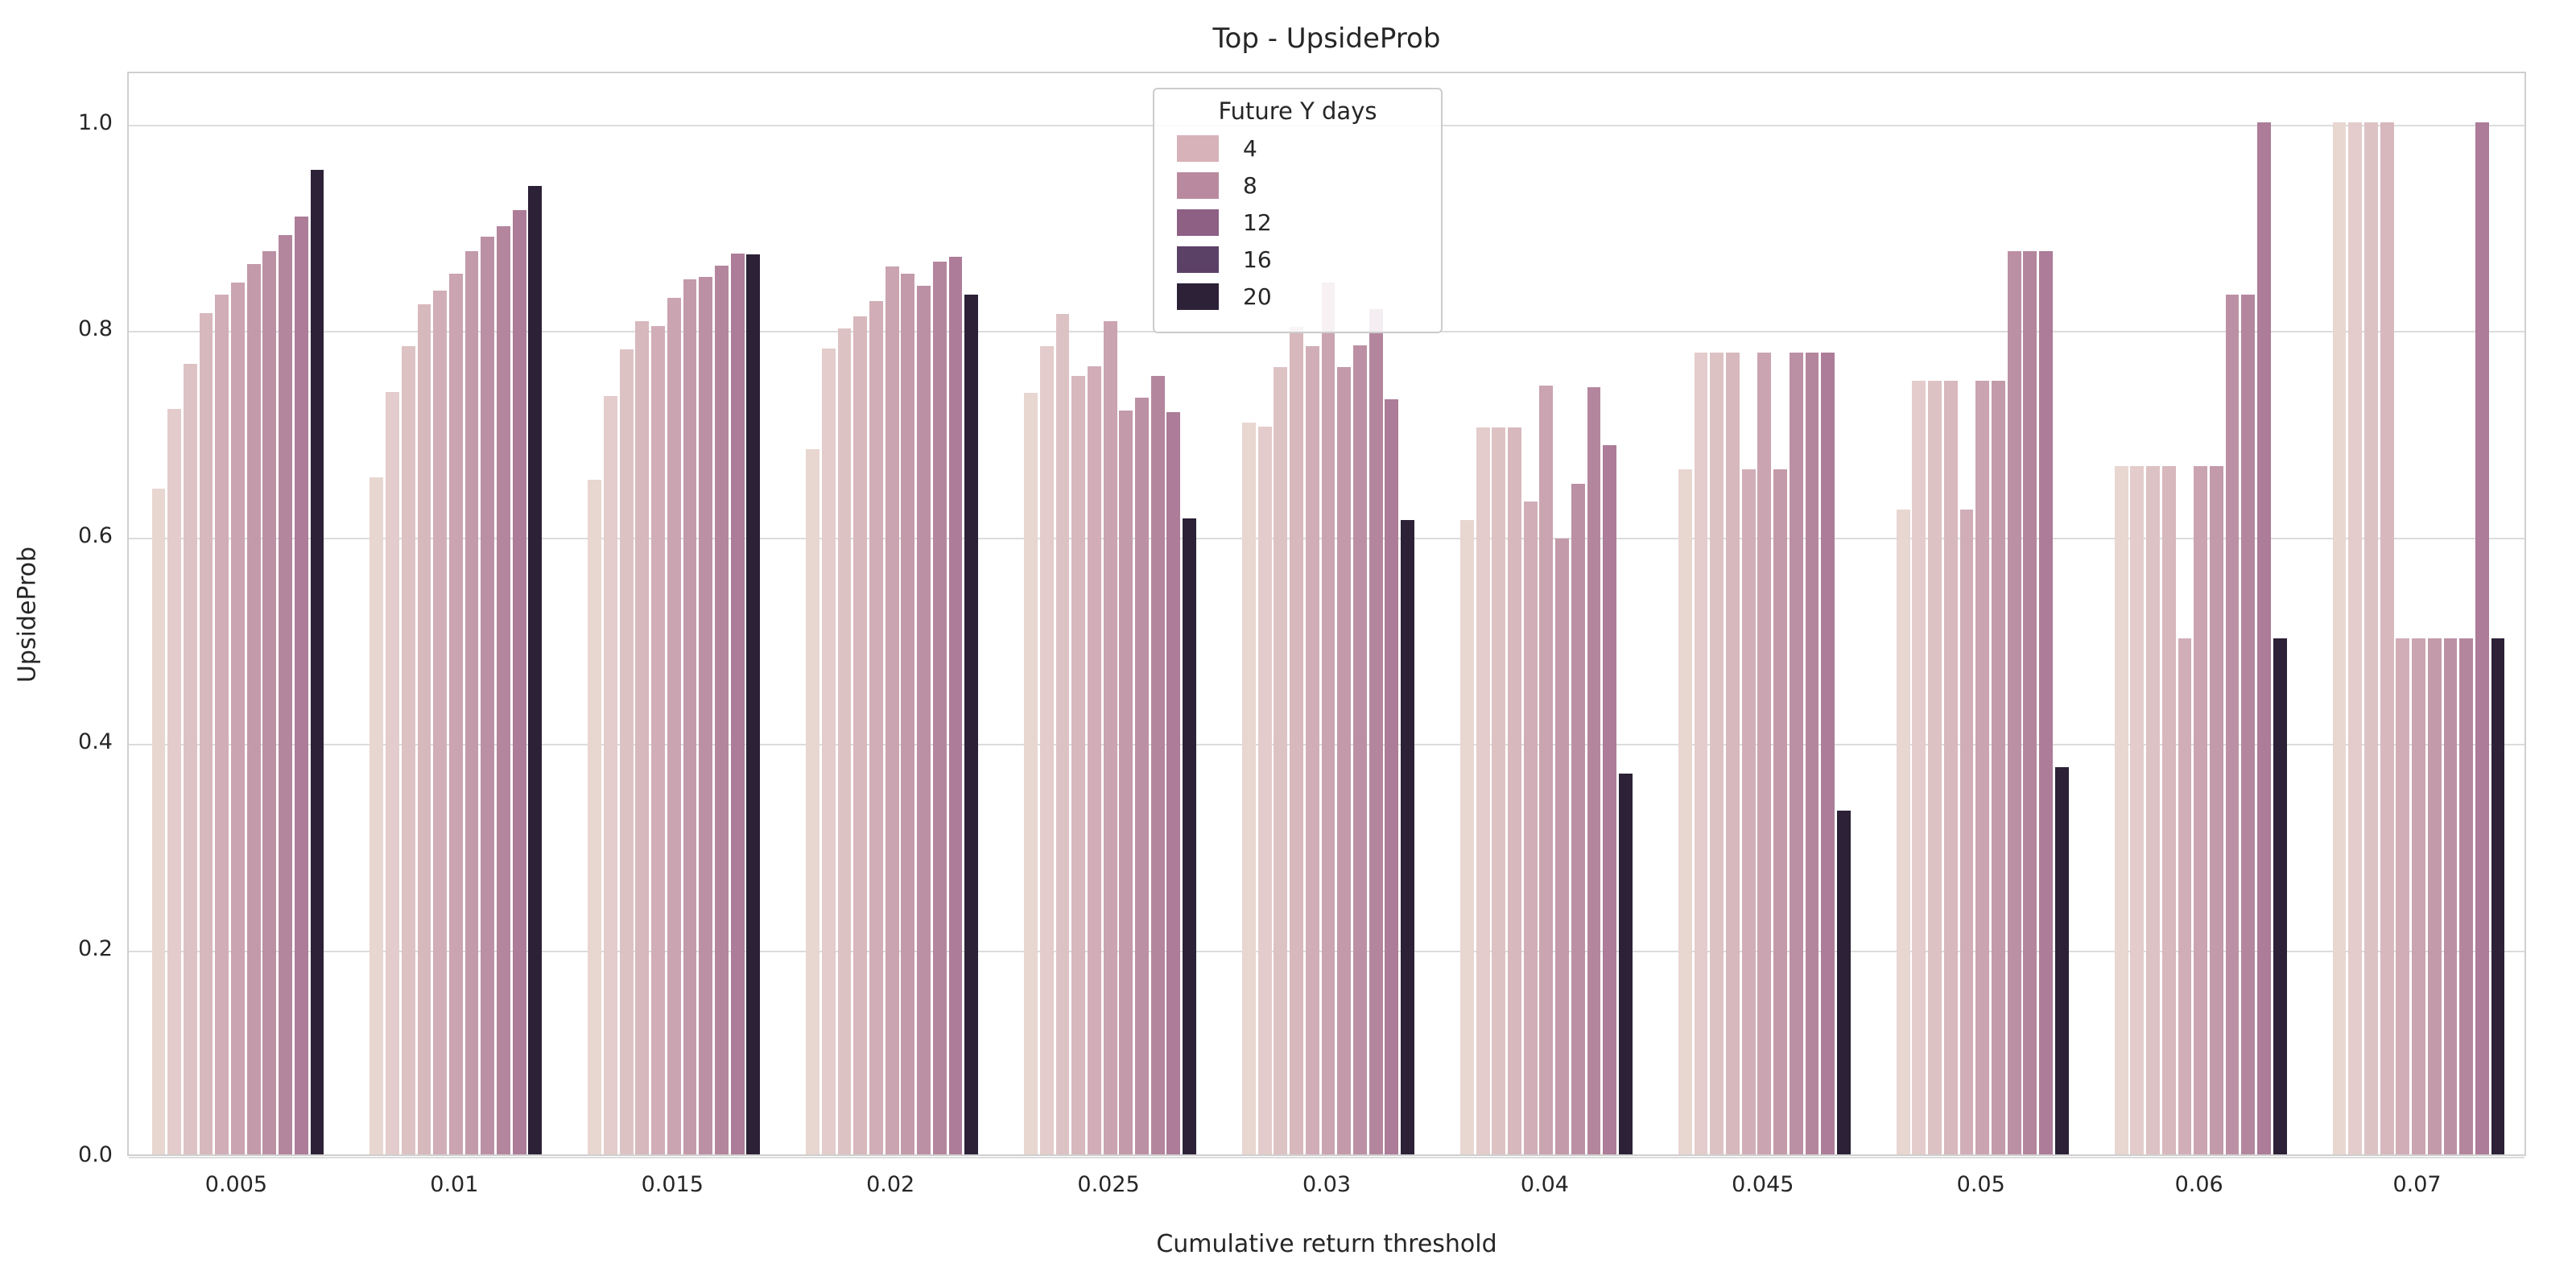  What do you see at coordinates (95, 122) in the screenshot?
I see `y-tick-label: 1.0` at bounding box center [95, 122].